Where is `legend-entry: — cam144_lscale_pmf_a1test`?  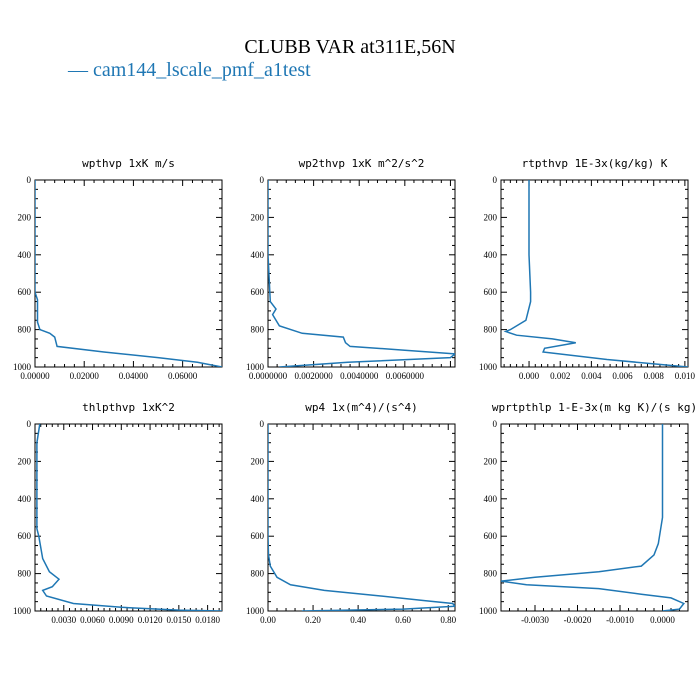 legend-entry: — cam144_lscale_pmf_a1test is located at coordinates (189, 70).